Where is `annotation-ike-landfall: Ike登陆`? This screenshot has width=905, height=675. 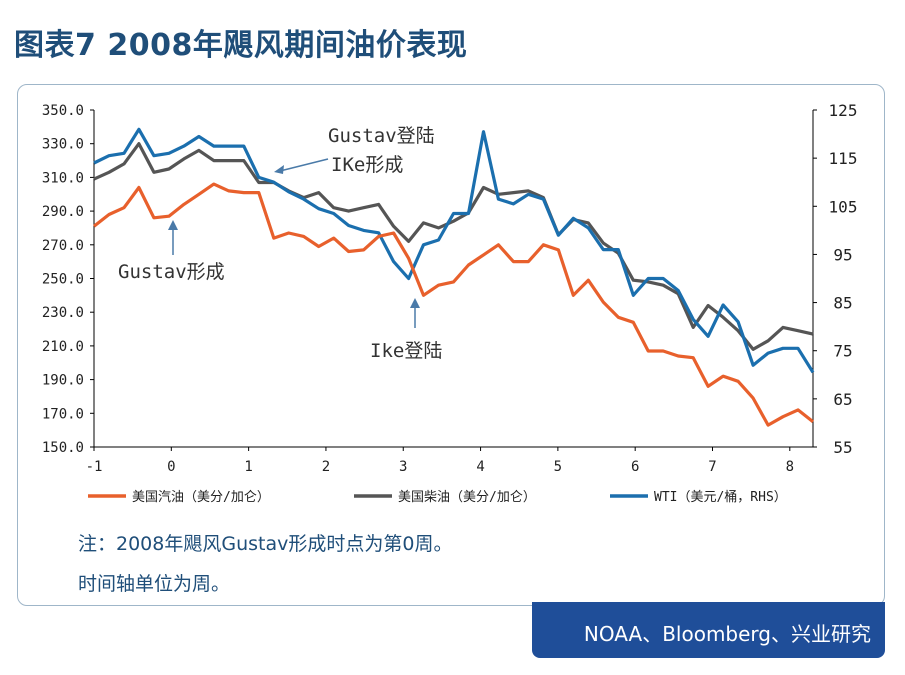 annotation-ike-landfall: Ike登陆 is located at coordinates (406, 351).